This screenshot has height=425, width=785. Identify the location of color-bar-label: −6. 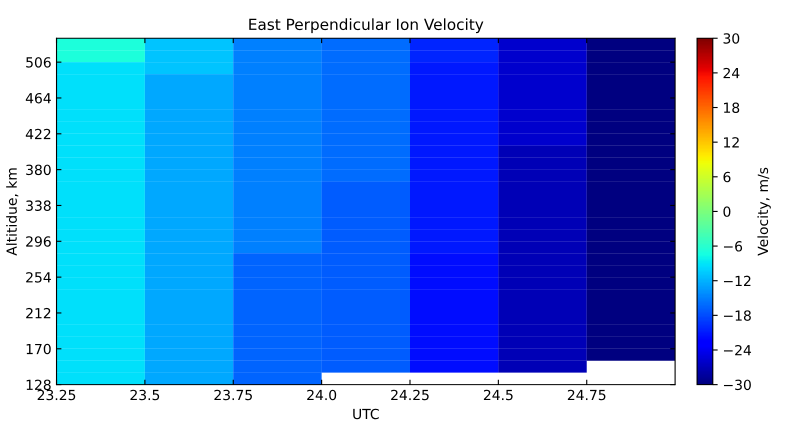
(733, 246).